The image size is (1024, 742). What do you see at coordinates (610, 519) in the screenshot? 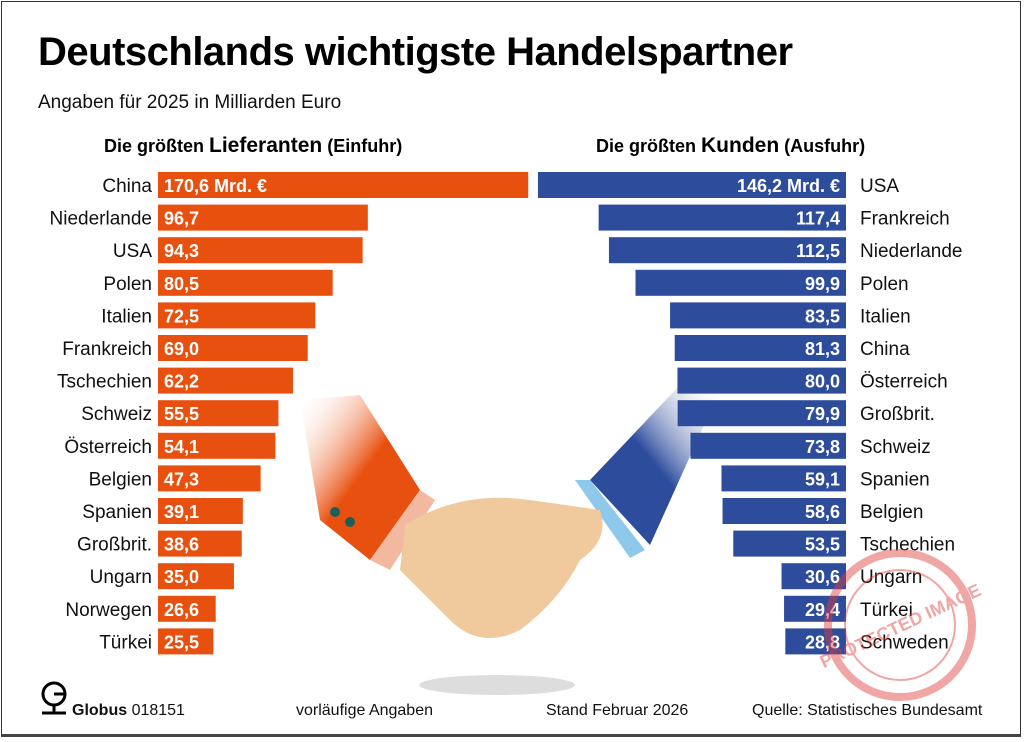
I see `right-cuff` at bounding box center [610, 519].